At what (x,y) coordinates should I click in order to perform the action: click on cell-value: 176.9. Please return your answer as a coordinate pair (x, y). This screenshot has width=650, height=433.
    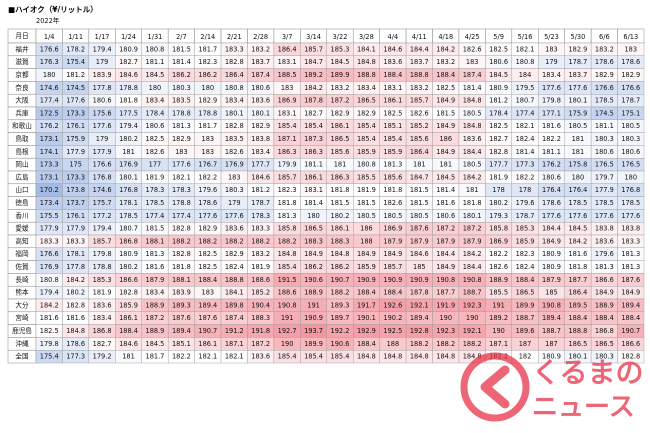
    Looking at the image, I should click on (234, 165).